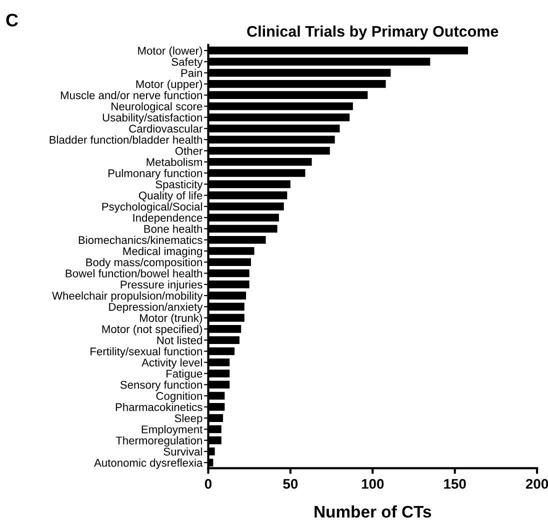 This screenshot has height=529, width=548. Describe the element at coordinates (171, 319) in the screenshot. I see `y-tick-label: Motor (trunk)` at that location.